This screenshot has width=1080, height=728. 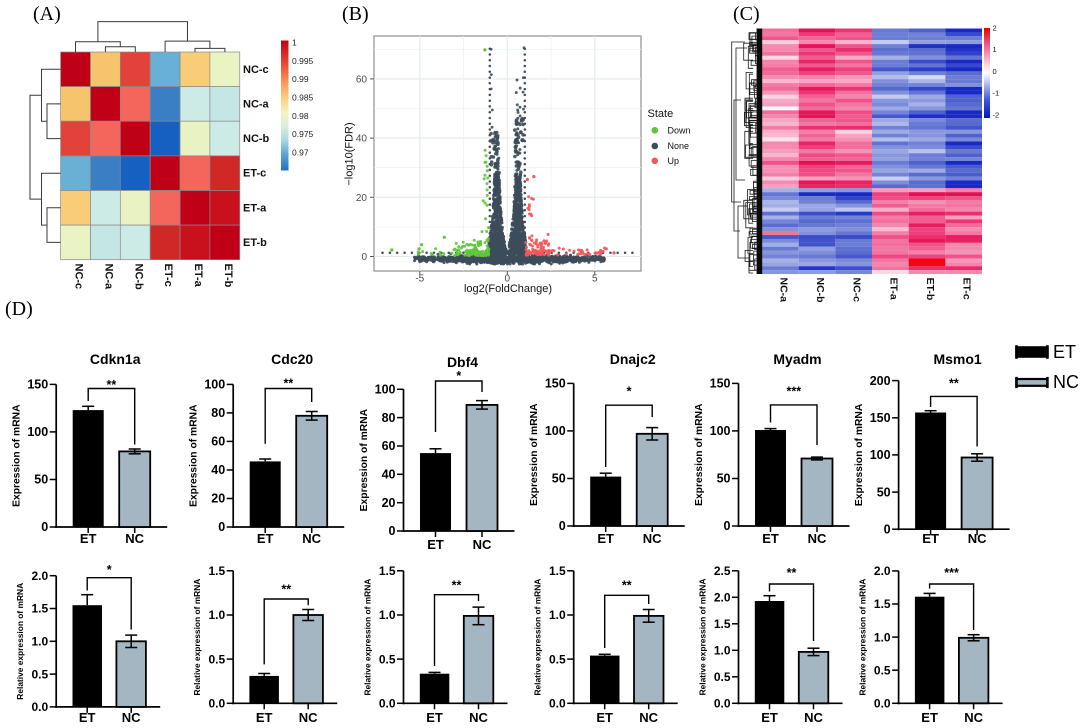 I want to click on svg-text: NC-a, so click(x=783, y=290).